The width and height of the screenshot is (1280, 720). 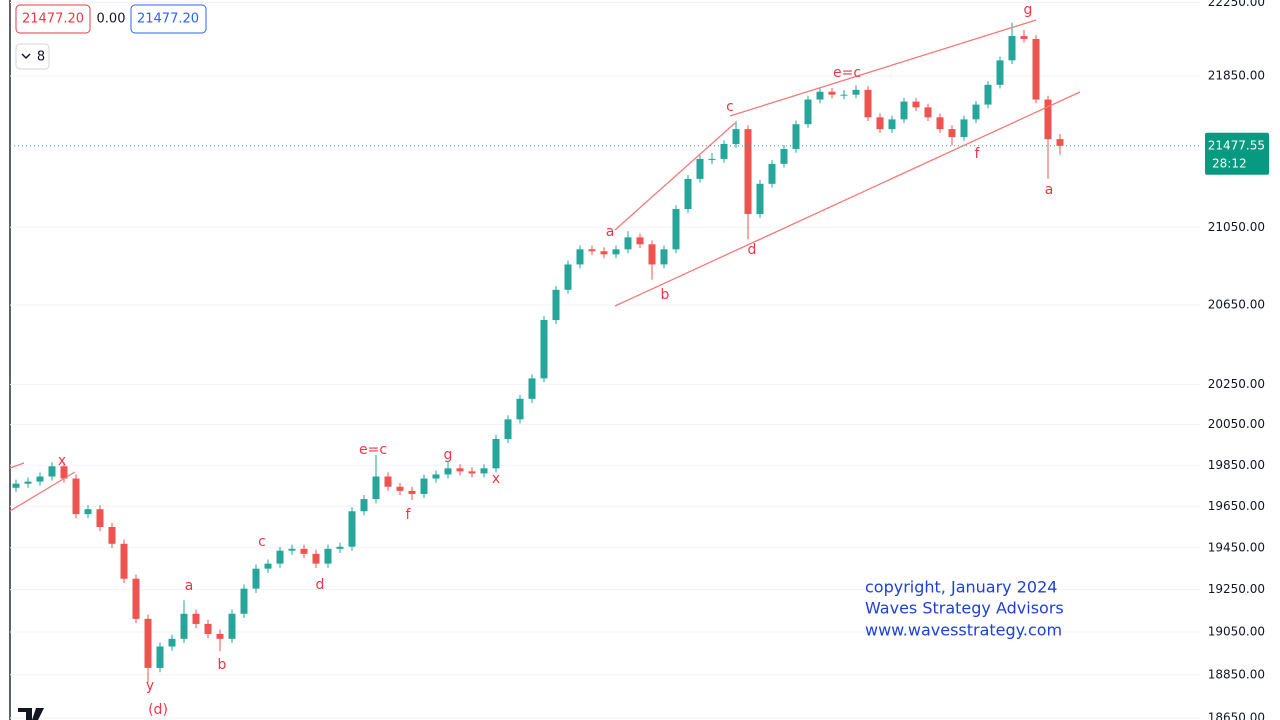 I want to click on wave-label: c, so click(x=730, y=107).